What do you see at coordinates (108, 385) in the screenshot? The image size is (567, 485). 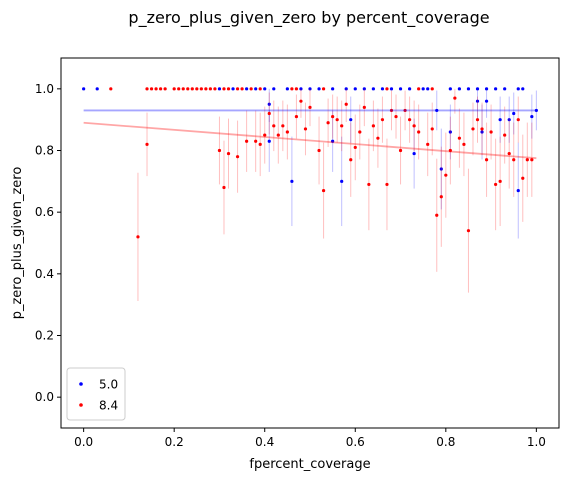 I see `legend-label: 5.0` at bounding box center [108, 385].